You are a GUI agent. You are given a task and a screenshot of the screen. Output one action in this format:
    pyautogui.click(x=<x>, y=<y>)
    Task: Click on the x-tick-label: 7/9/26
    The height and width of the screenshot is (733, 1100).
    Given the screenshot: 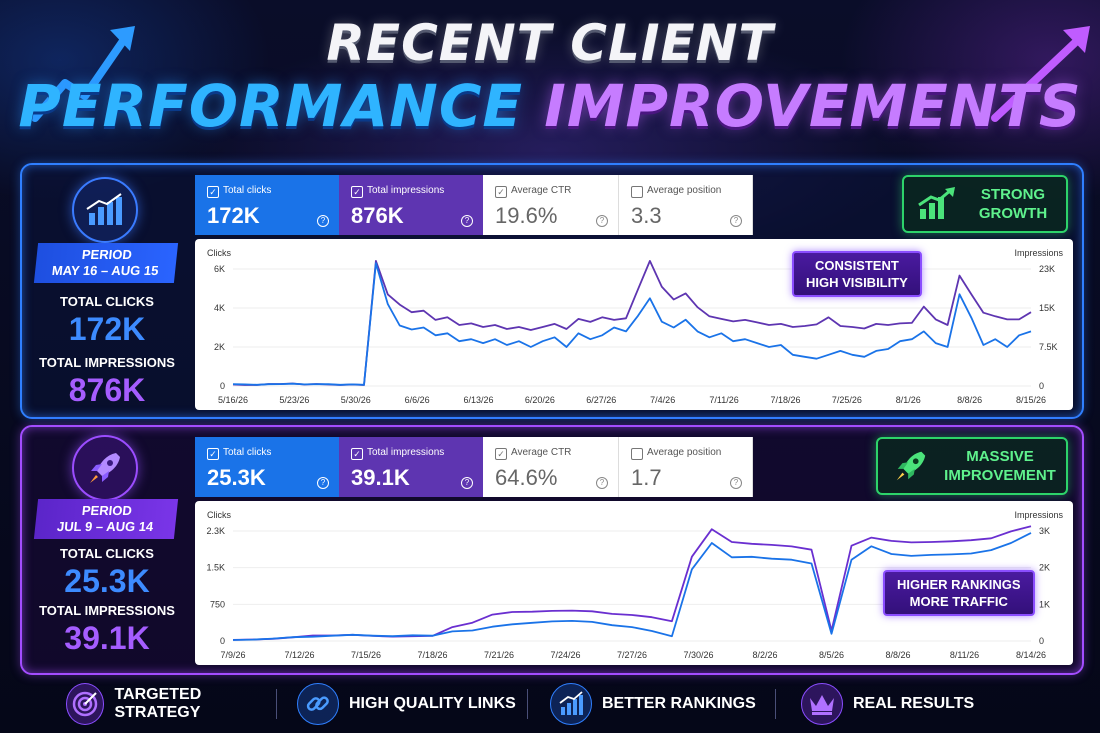 What is the action you would take?
    pyautogui.click(x=232, y=655)
    